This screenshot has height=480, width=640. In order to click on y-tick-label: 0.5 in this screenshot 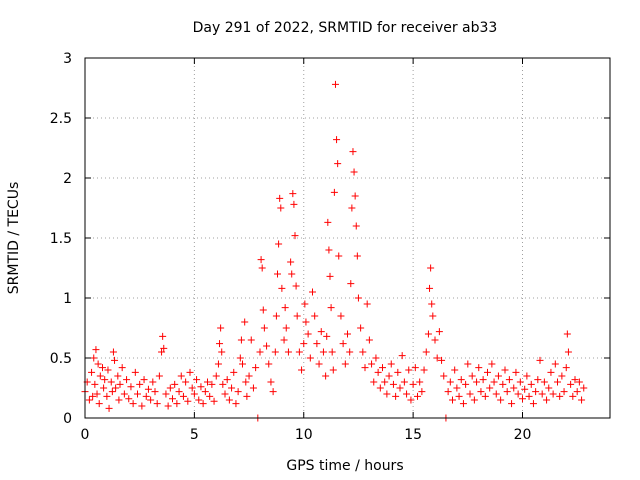, I will do `click(61, 359)`.